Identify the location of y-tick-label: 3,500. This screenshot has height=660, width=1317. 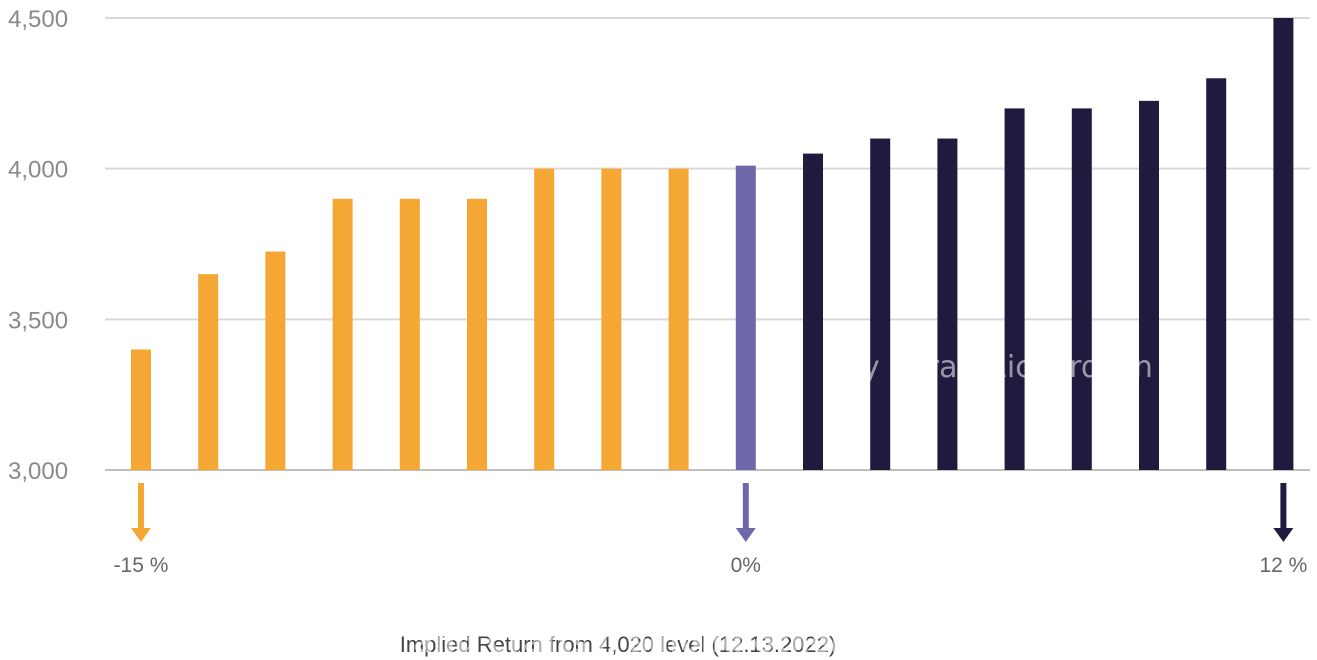
(38, 320).